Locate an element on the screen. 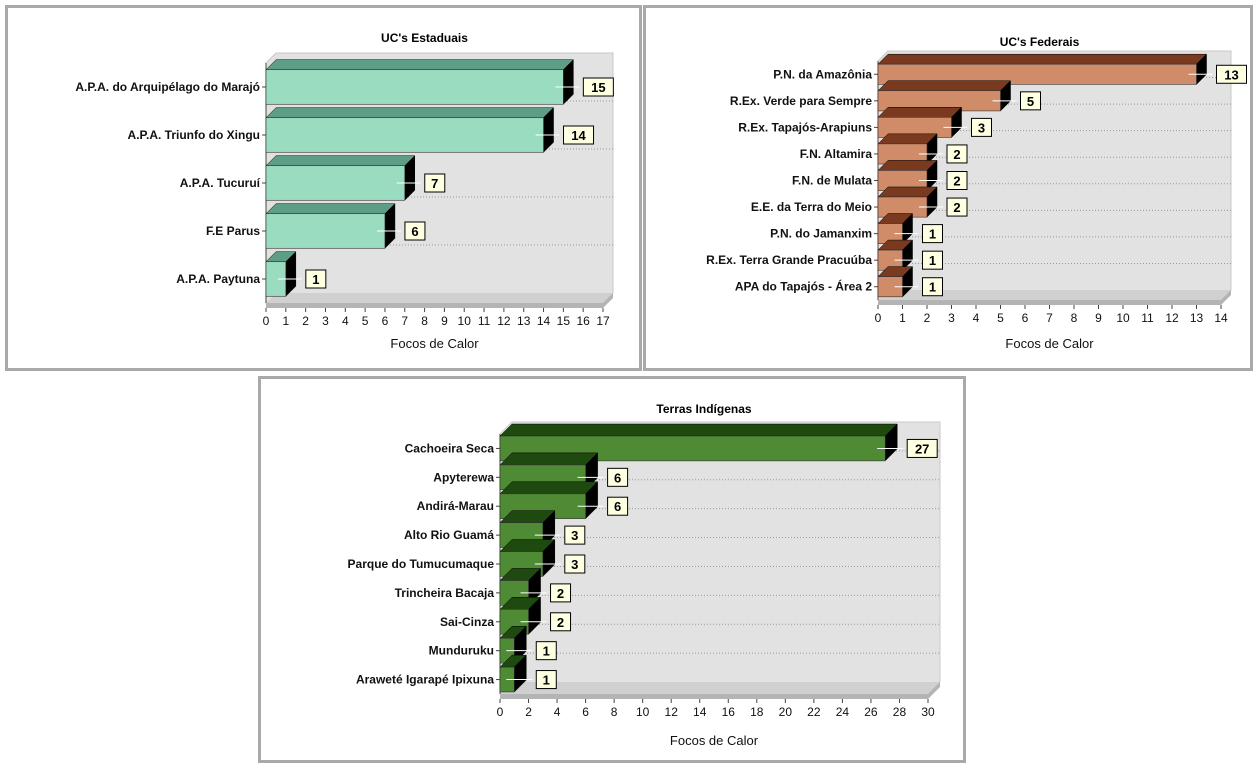  x-tick-label: 22 is located at coordinates (814, 712).